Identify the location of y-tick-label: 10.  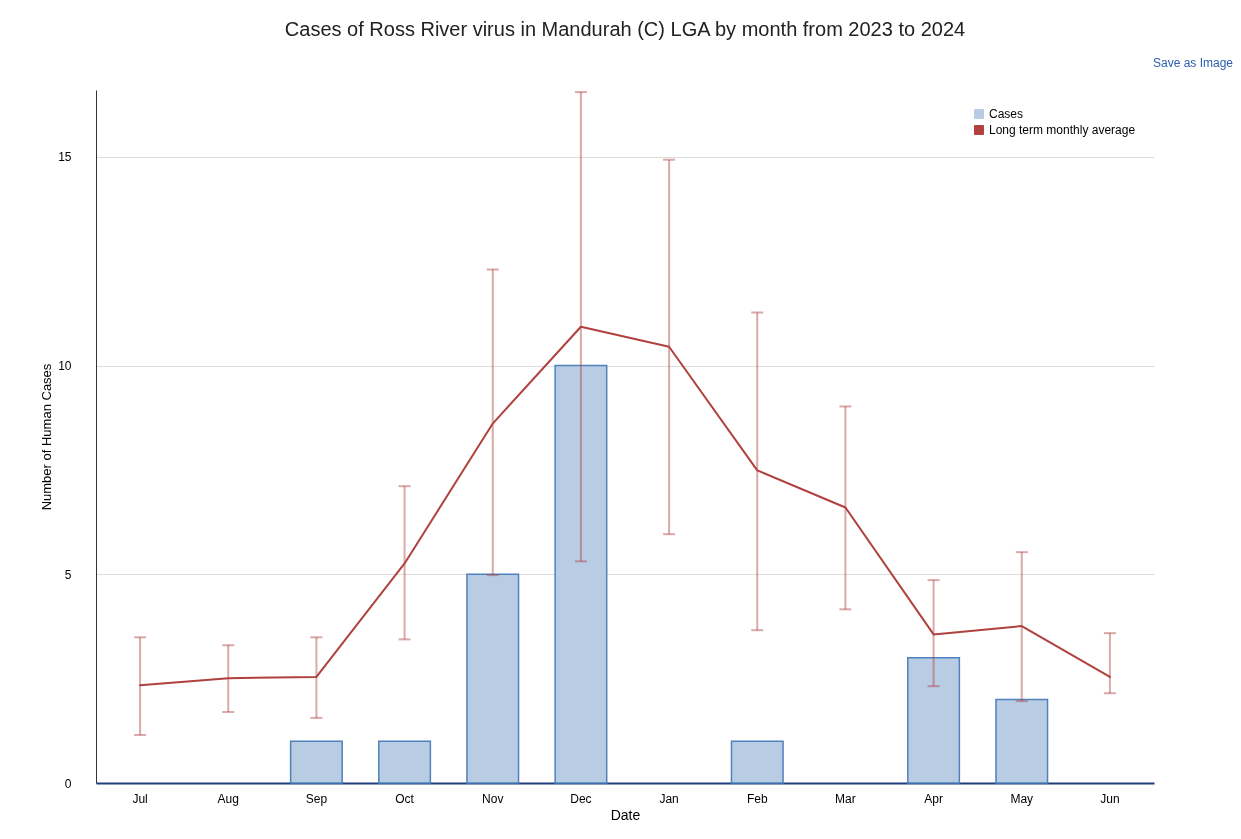
(65, 366).